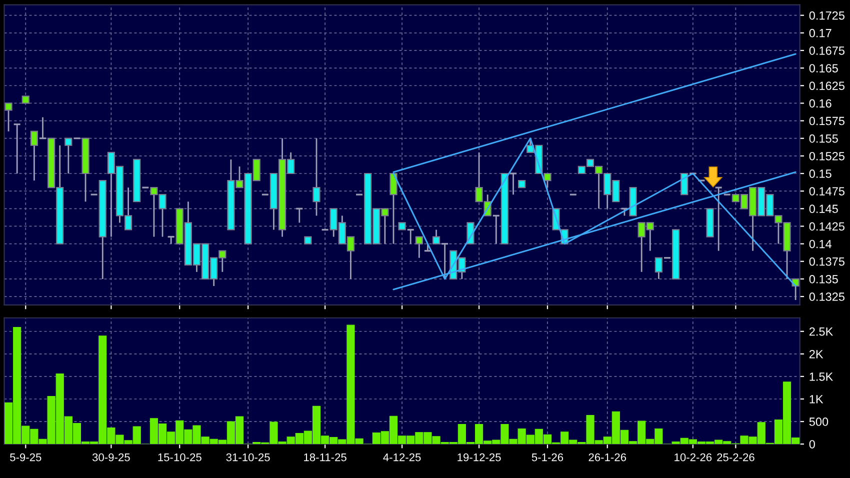 Image resolution: width=850 pixels, height=478 pixels. What do you see at coordinates (826, 226) in the screenshot?
I see `y-tick-label: 0.1425` at bounding box center [826, 226].